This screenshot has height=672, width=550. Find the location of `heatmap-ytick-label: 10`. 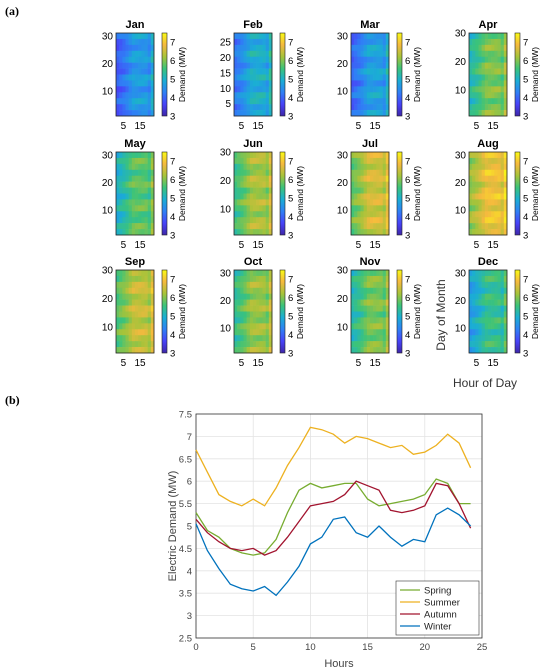

heatmap-ytick-label: 10 is located at coordinates (461, 211).